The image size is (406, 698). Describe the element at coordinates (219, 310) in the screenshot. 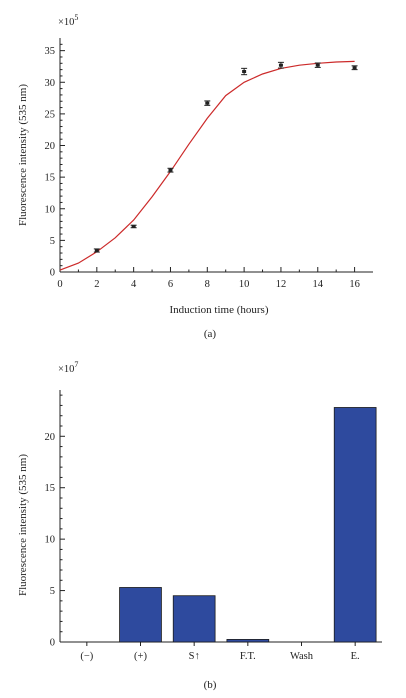

I see `chart-a-xlabel: Induction time (hours)` at that location.